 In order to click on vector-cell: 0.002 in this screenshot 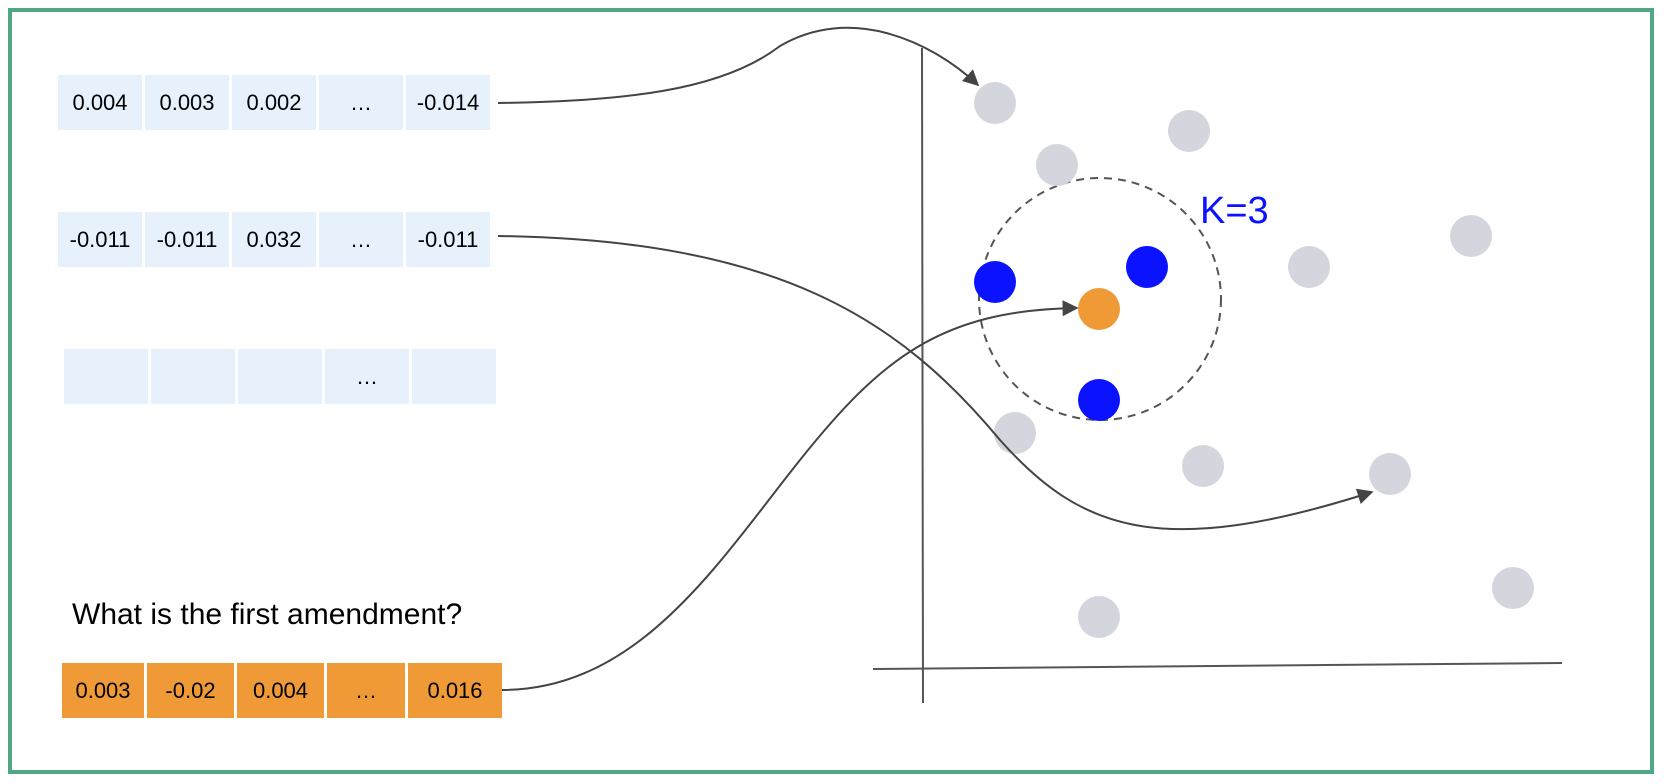, I will do `click(274, 102)`.